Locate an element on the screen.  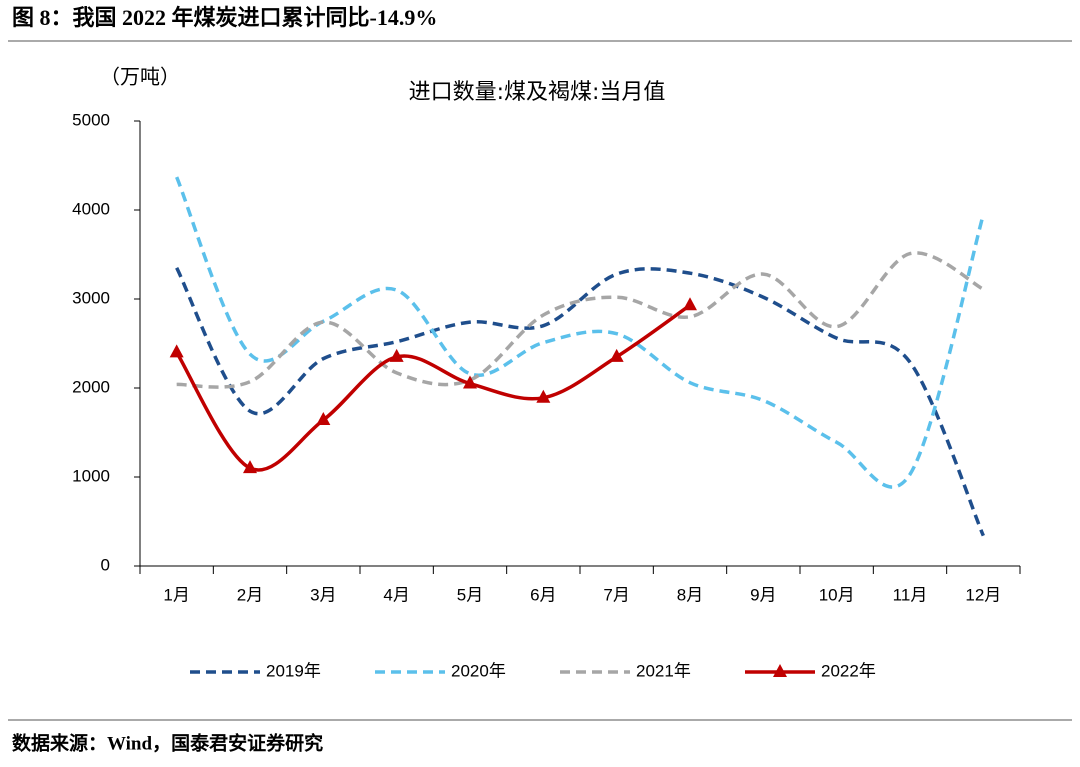
figure-title: 图 8：我国 2022 年煤炭进口累计同比-14.9% is located at coordinates (224, 17).